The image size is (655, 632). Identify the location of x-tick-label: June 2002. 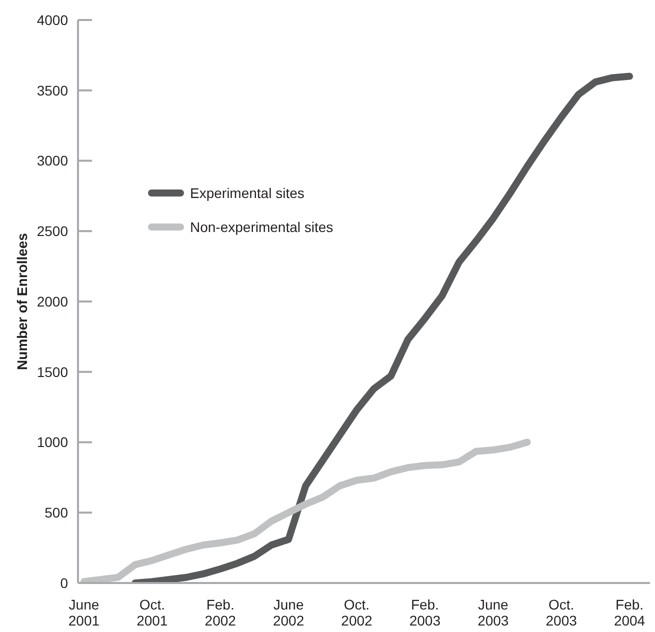
(288, 612).